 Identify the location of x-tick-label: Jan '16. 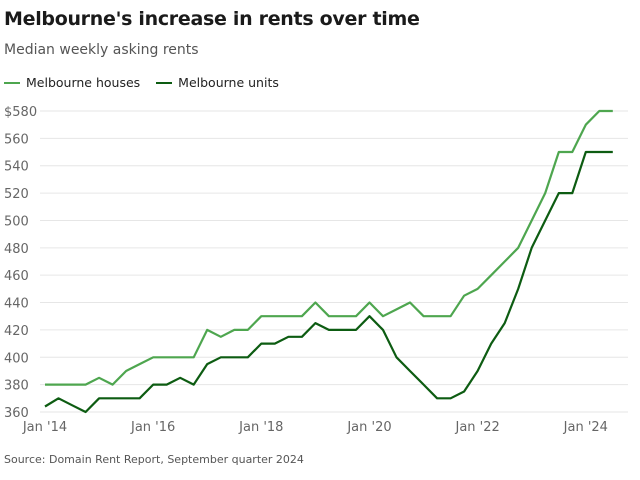
(152, 427).